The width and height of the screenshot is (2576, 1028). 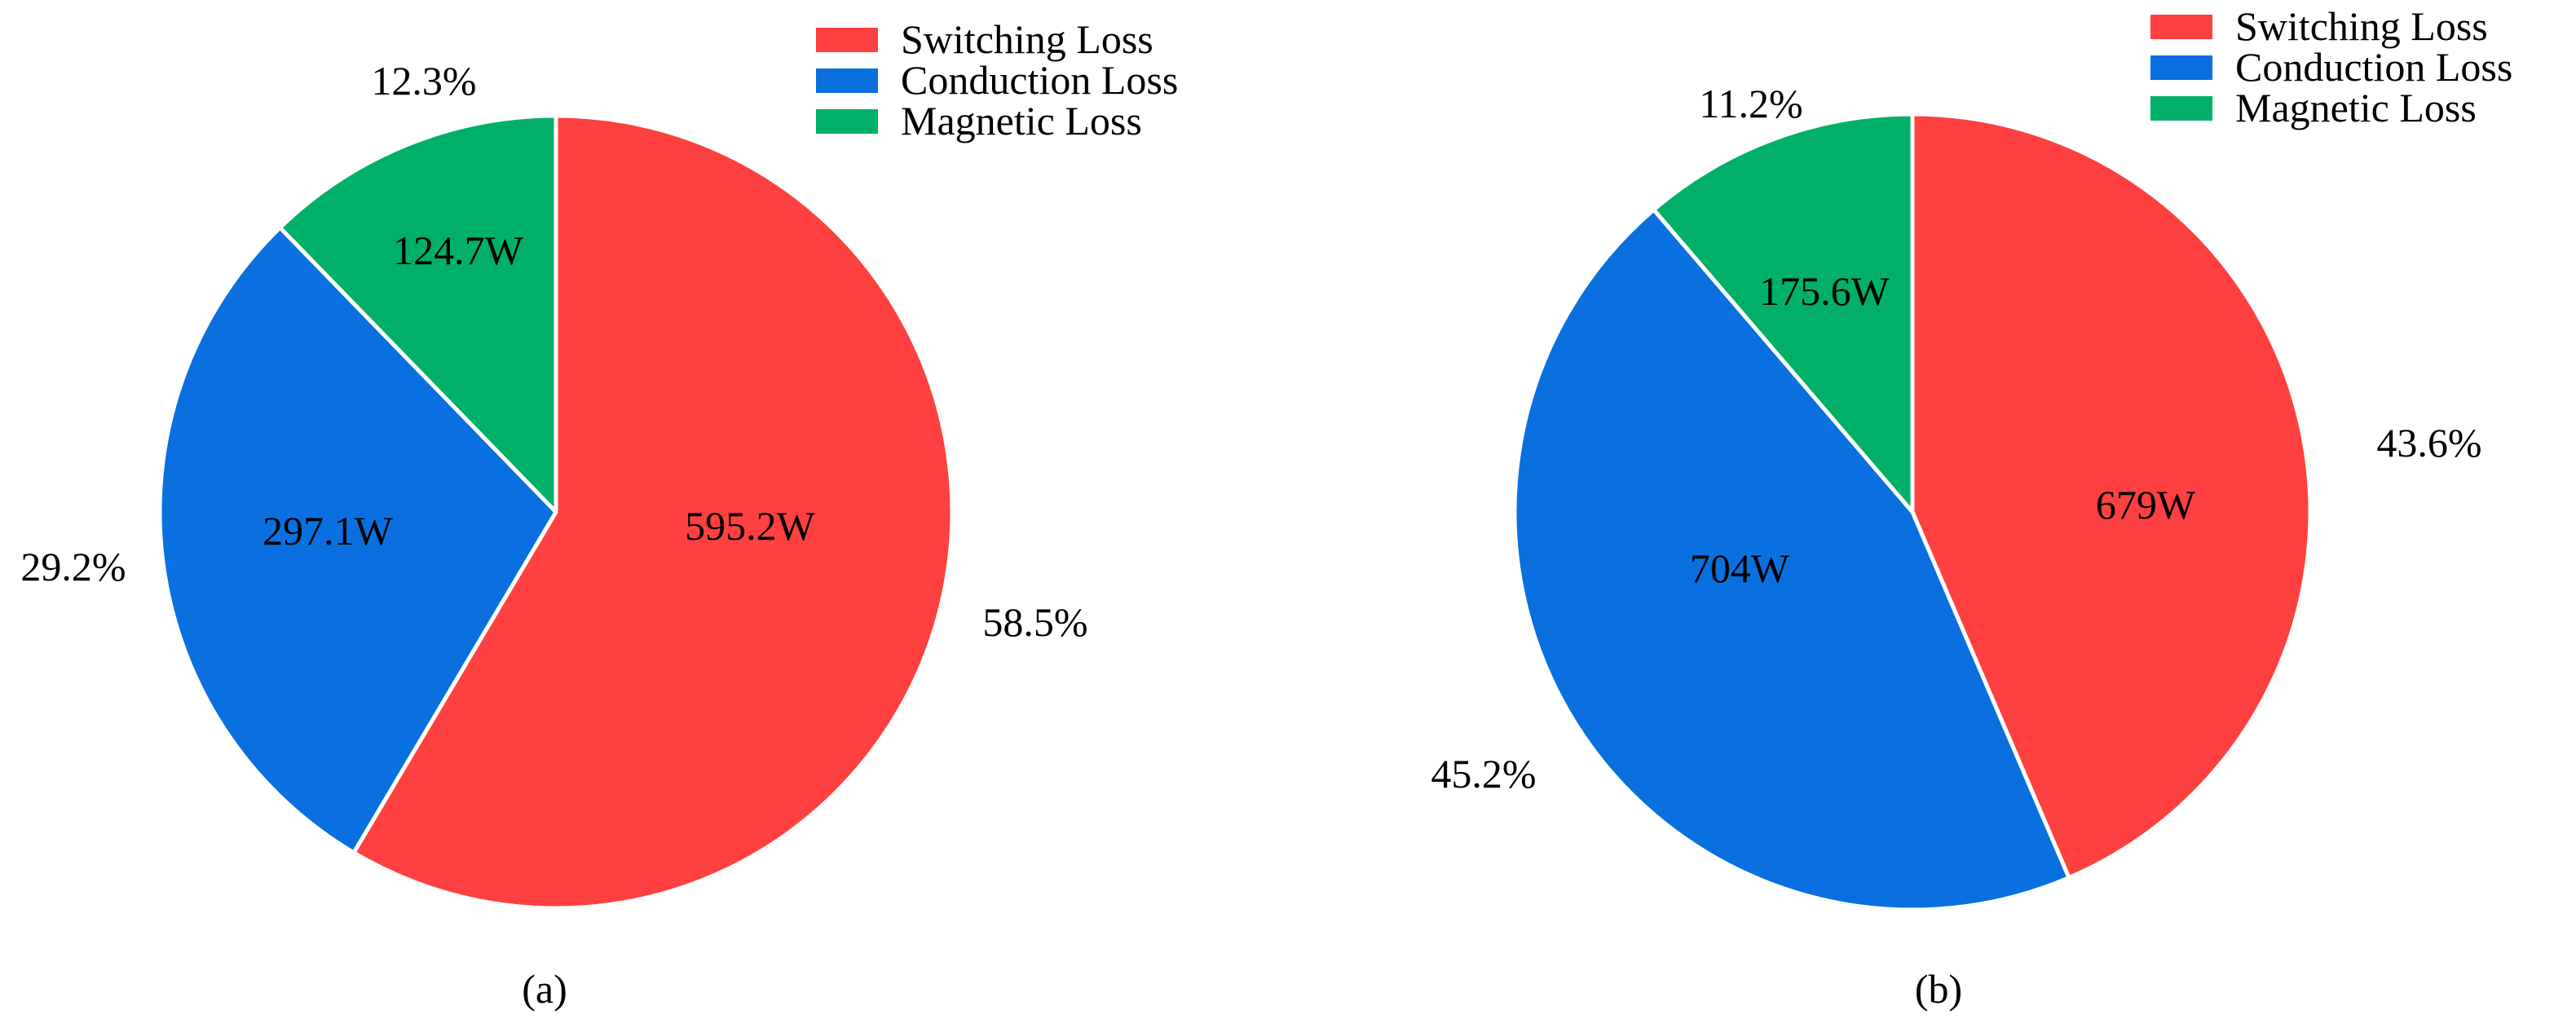 What do you see at coordinates (1740, 568) in the screenshot?
I see `pie-b-value-label-conduction: 704W` at bounding box center [1740, 568].